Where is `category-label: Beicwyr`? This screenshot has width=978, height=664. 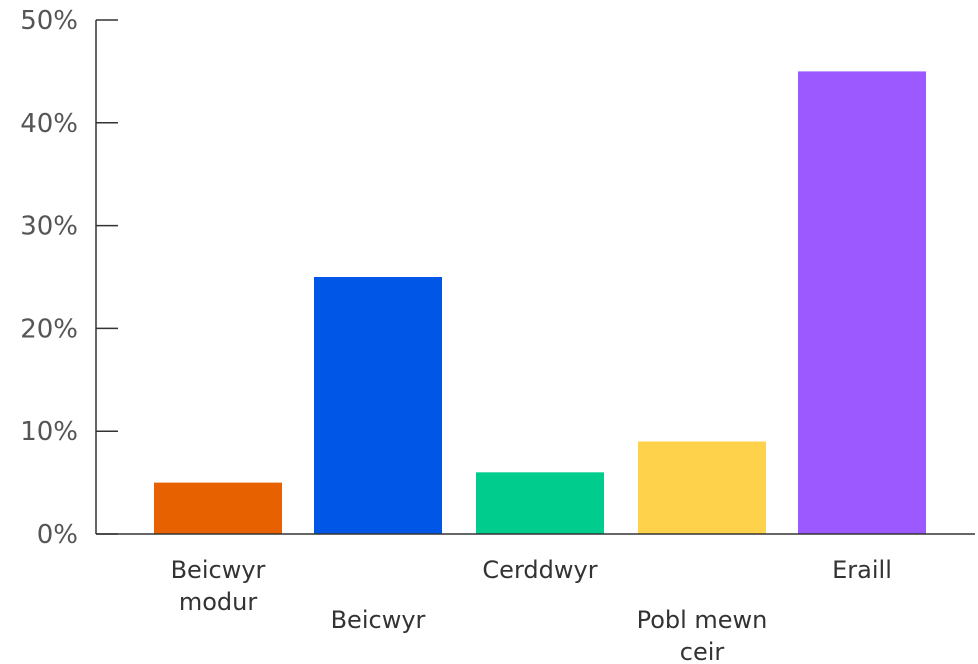
category-label: Beicwyr is located at coordinates (378, 620).